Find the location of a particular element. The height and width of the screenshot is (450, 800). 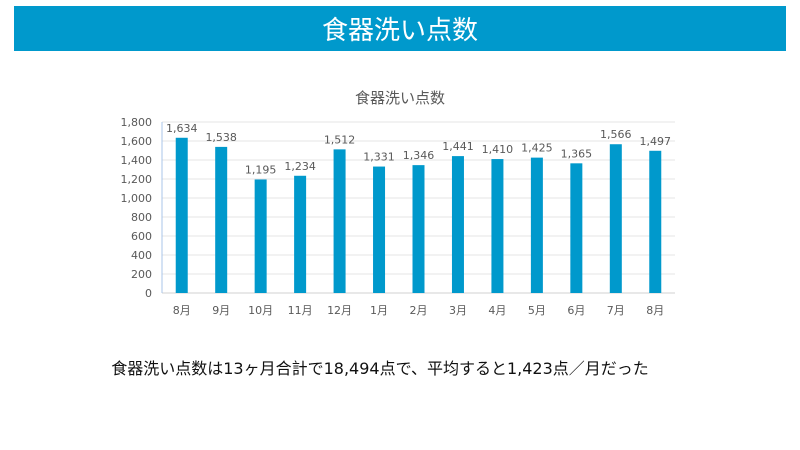

y-tick-label: 1,400 is located at coordinates (137, 160).